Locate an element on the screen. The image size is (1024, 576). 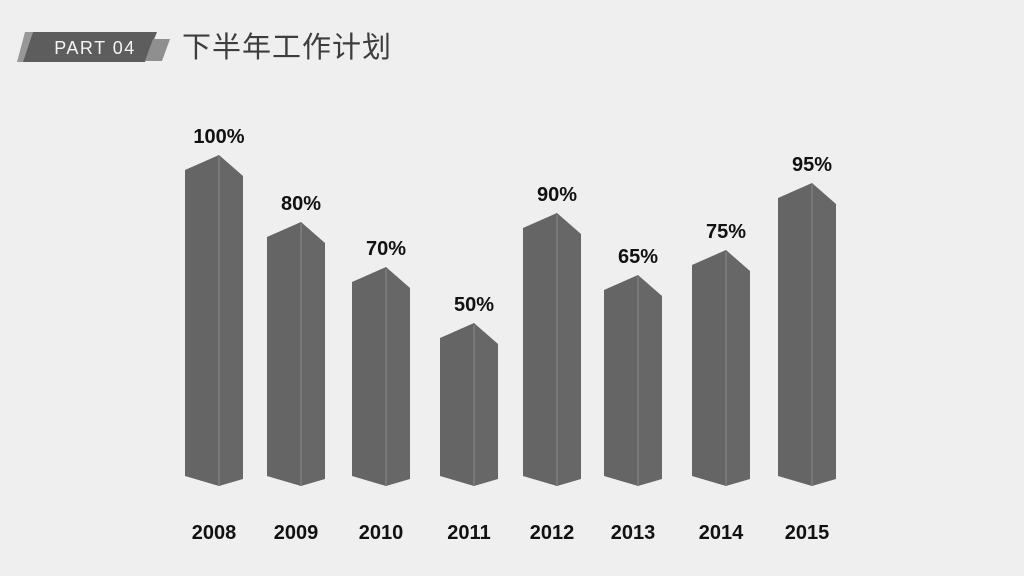
accent-parallelogram is located at coordinates (157, 50).